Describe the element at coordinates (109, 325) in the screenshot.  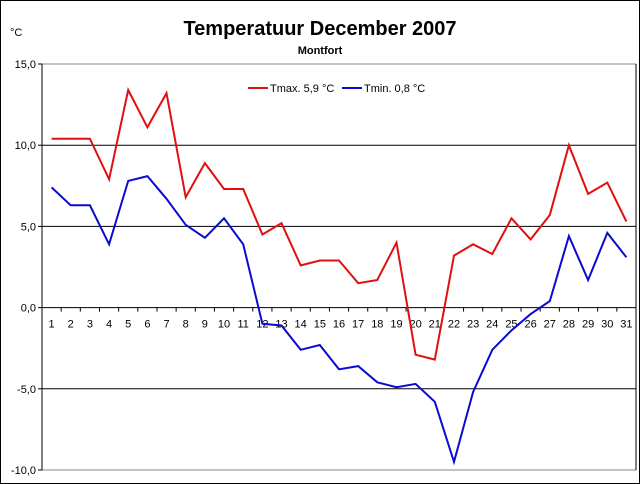
I see `x-tick-label: 4` at that location.